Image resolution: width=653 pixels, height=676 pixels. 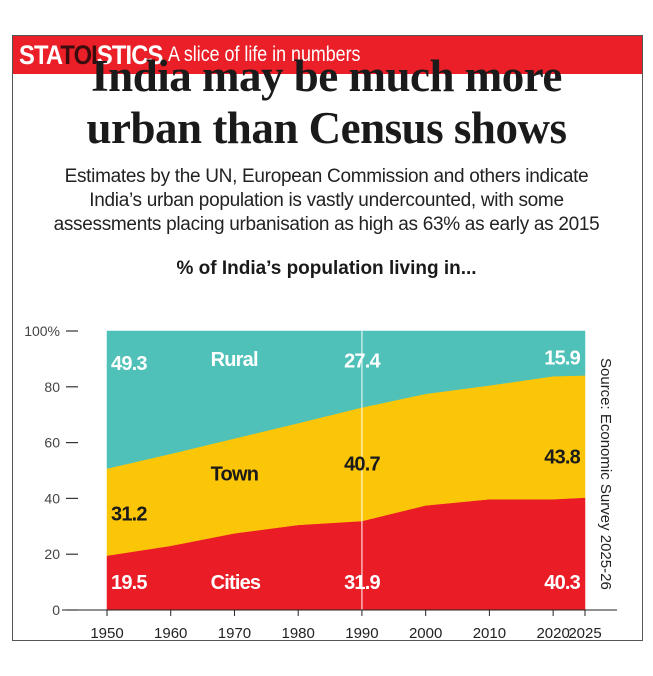 I want to click on y-tick-label: 100%, so click(x=42, y=331).